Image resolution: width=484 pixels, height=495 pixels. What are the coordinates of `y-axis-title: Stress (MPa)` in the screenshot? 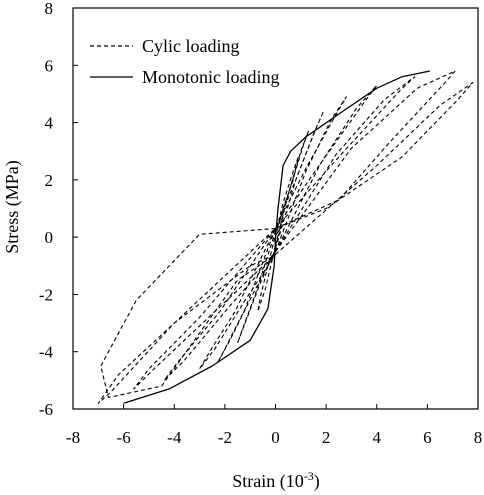 It's located at (12, 207).